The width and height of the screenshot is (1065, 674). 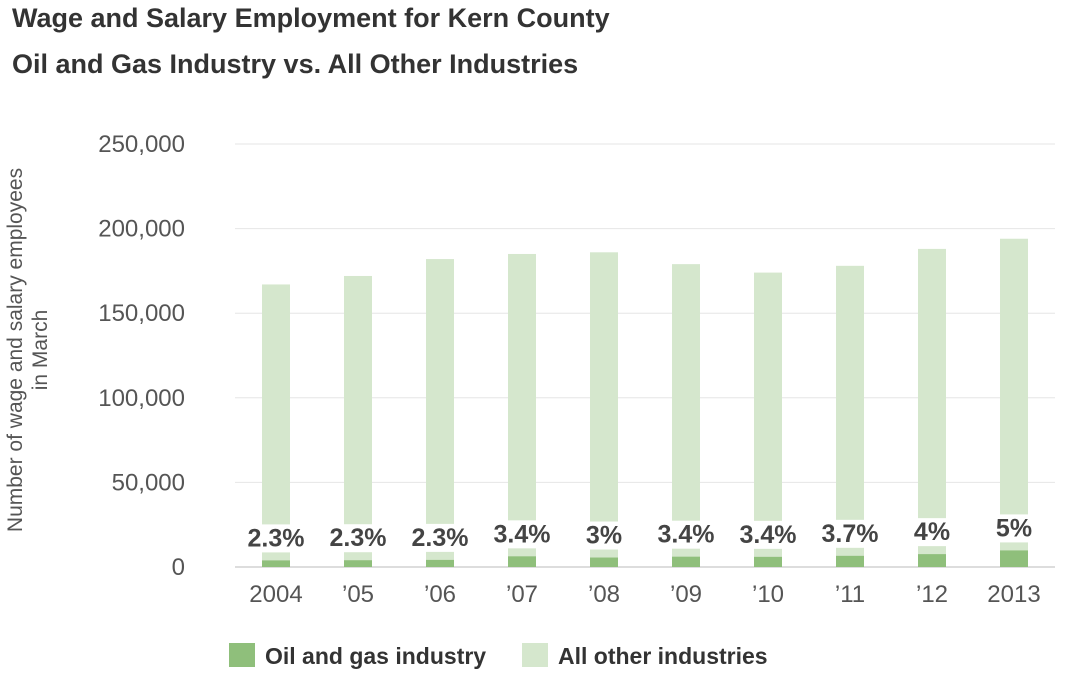 What do you see at coordinates (141, 356) in the screenshot?
I see `y-axis-ticks: 0 50,000 100,000 150,000 200,000 250,000` at bounding box center [141, 356].